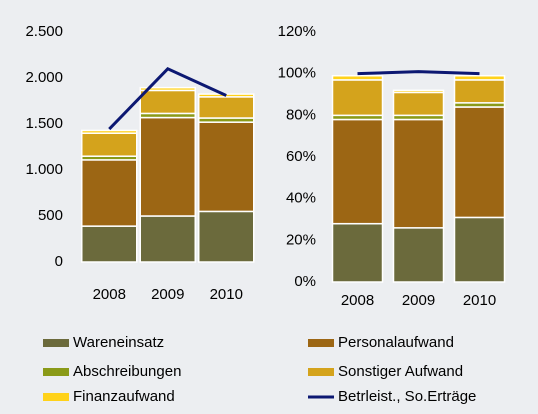 The image size is (538, 414). What do you see at coordinates (124, 396) in the screenshot?
I see `legend-label: Finanzaufwand` at bounding box center [124, 396].